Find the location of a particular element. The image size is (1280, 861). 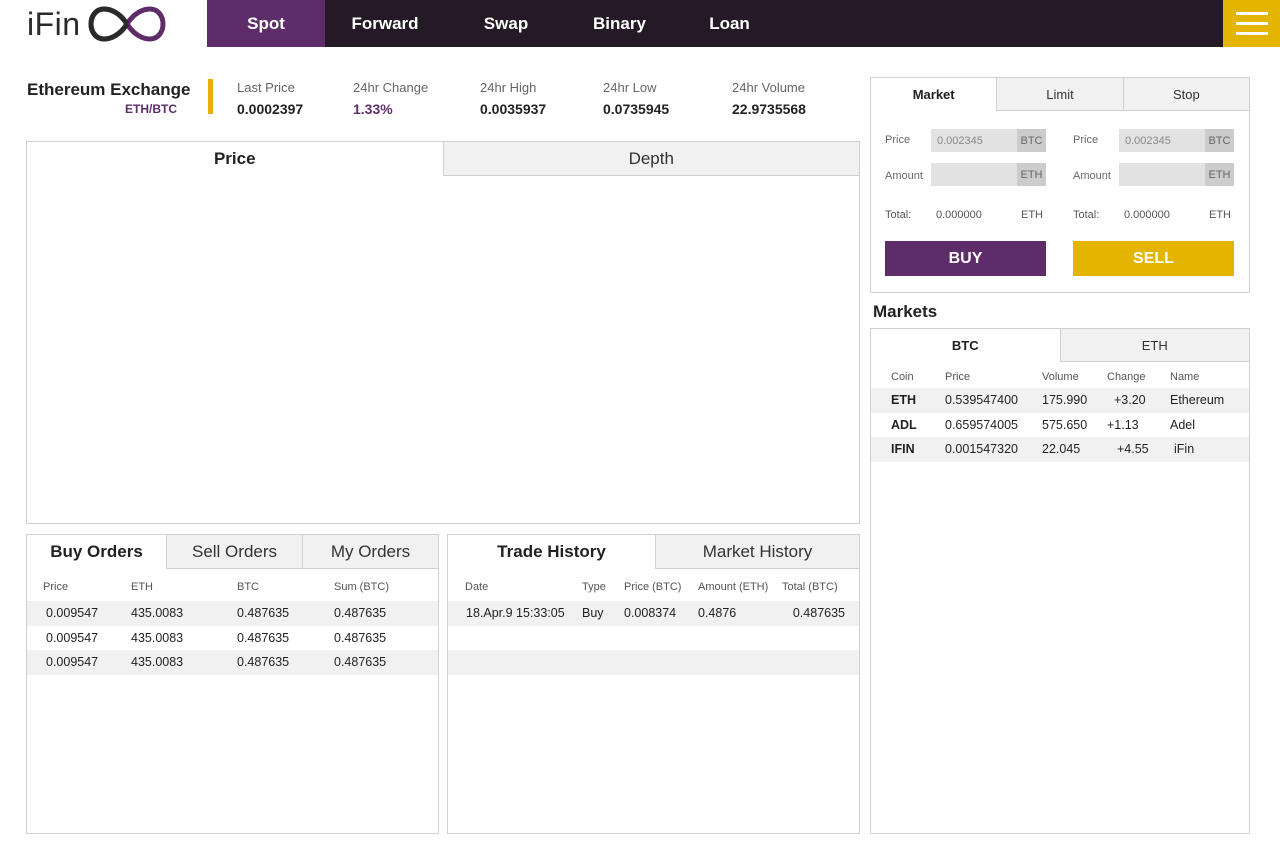

nav-item-binary: Binary is located at coordinates (619, 23).